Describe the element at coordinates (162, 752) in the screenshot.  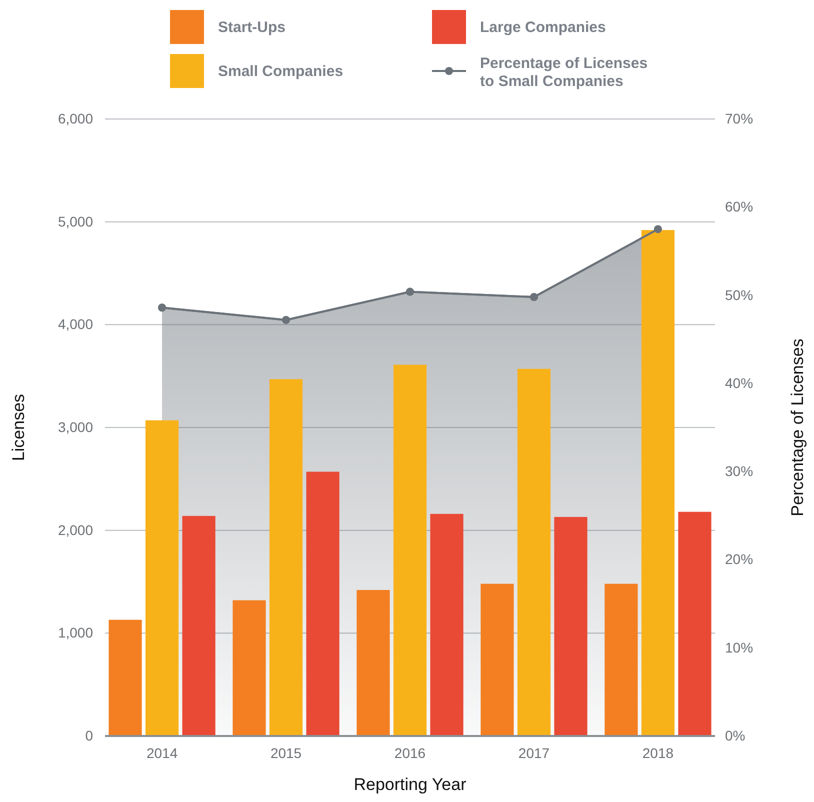
I see `x-tick-label: 2014` at that location.